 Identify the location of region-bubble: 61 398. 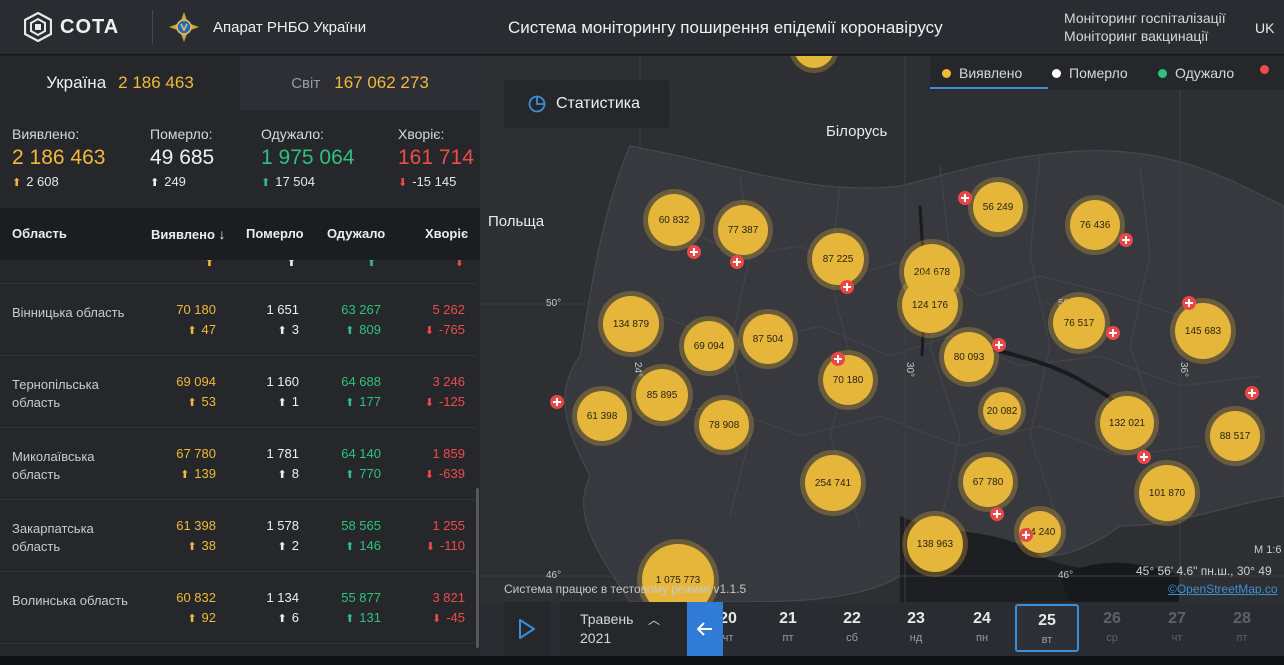
(602, 416).